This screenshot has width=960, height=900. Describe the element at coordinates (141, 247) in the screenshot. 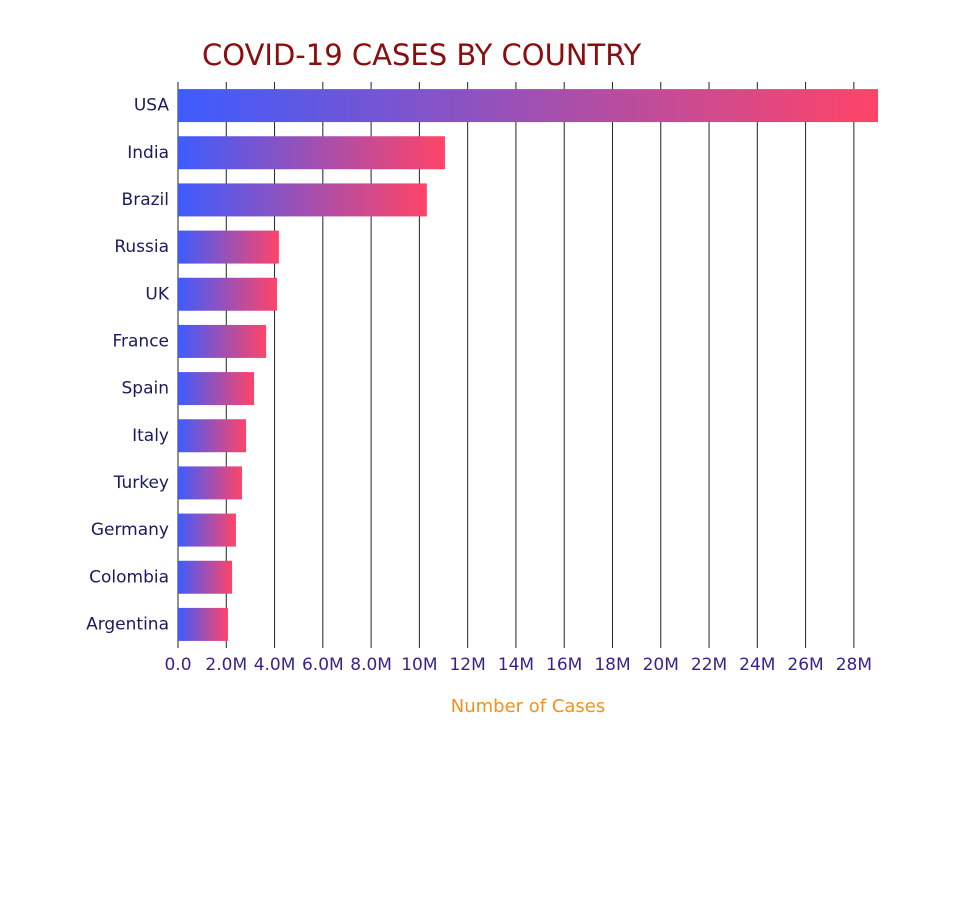

I see `y-tick-label: Russia` at that location.